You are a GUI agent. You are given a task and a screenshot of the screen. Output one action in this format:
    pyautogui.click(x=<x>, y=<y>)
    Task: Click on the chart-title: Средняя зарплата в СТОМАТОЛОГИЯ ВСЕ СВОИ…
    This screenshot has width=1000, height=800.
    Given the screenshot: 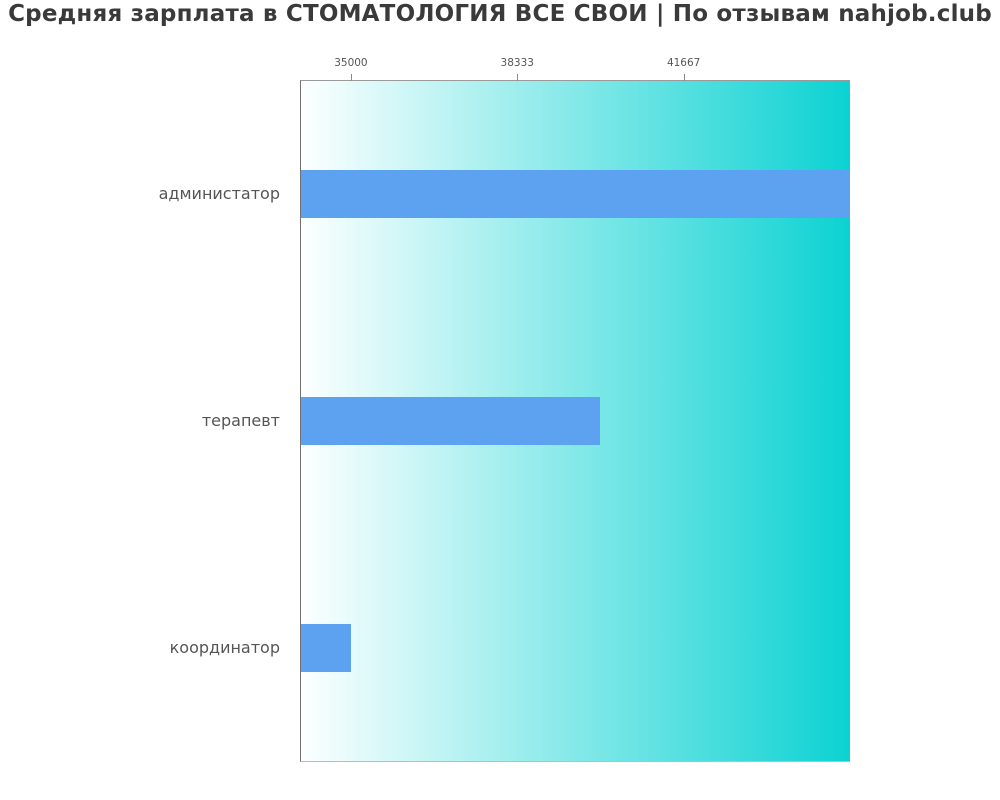 What is the action you would take?
    pyautogui.click(x=500, y=14)
    